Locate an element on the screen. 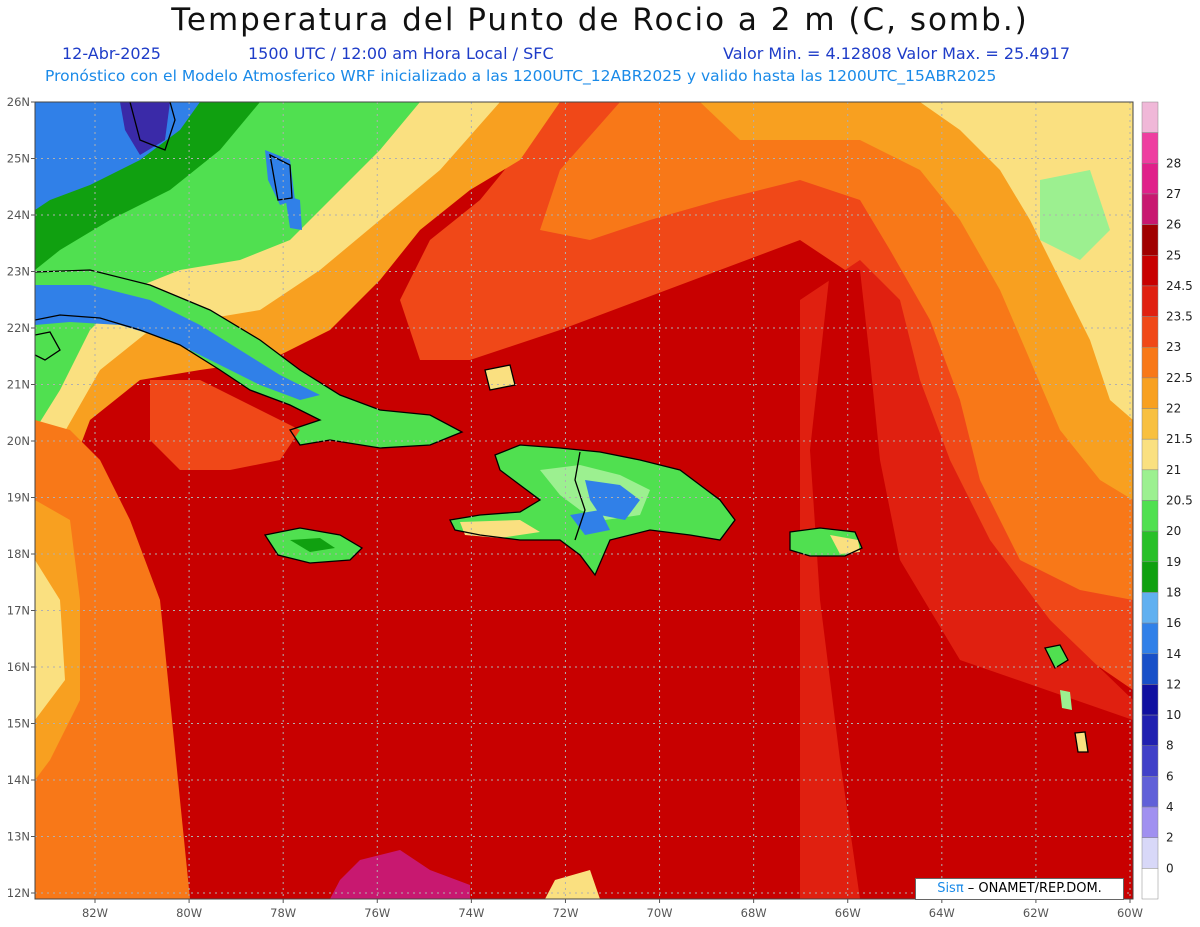 The width and height of the screenshot is (1200, 927). colorbar-label: 16 is located at coordinates (1173, 623).